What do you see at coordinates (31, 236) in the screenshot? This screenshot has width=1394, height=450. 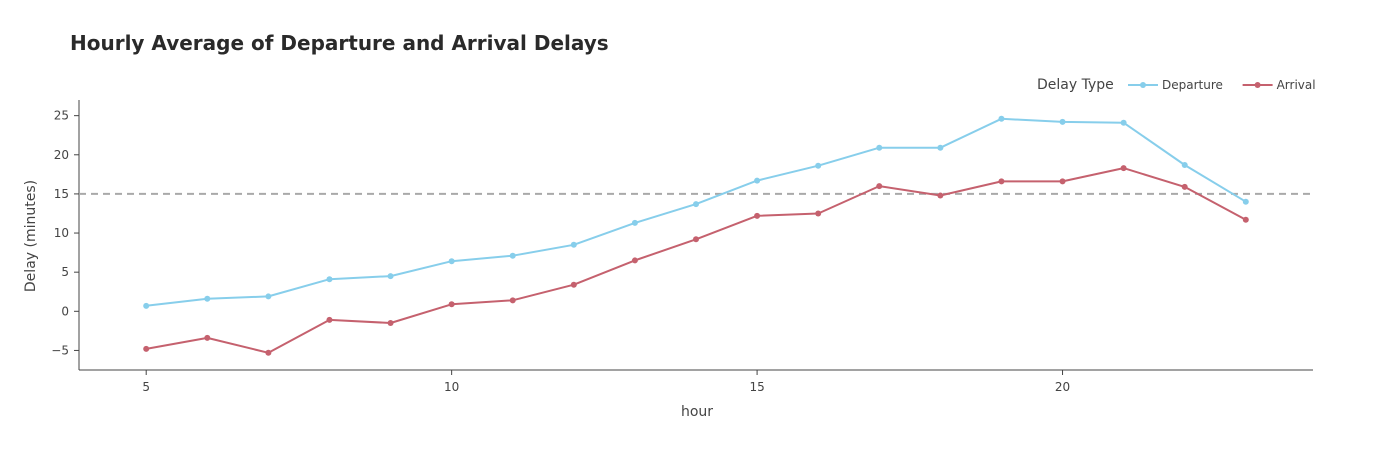 I see `y-axis-title: Delay (minutes)` at bounding box center [31, 236].